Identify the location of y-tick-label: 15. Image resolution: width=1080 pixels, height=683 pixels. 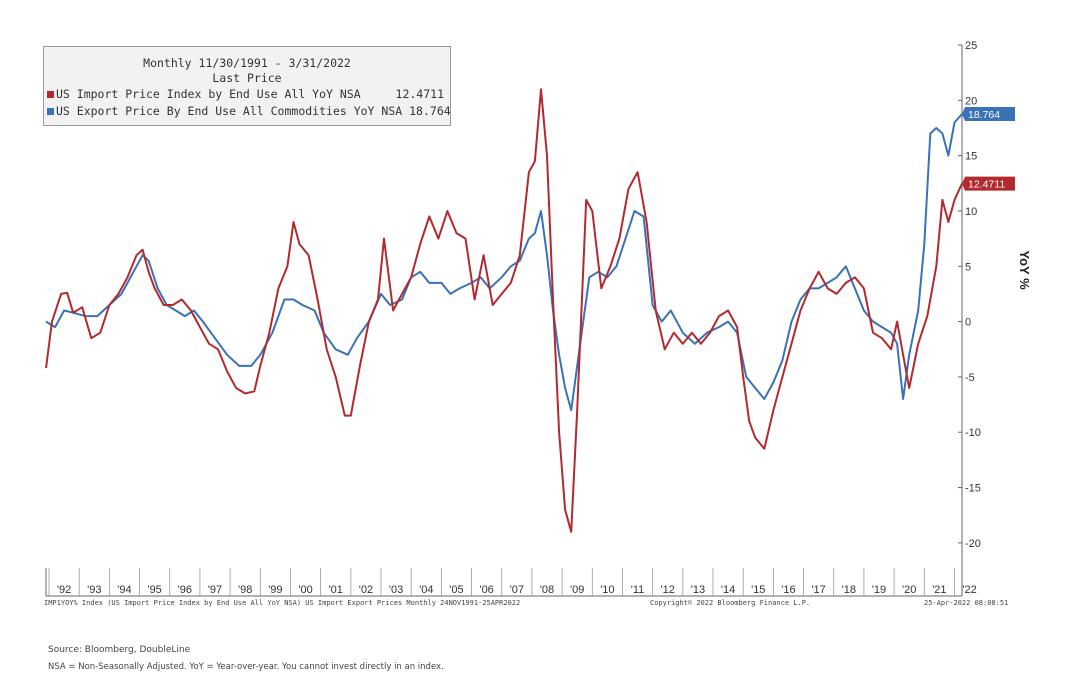
(971, 157).